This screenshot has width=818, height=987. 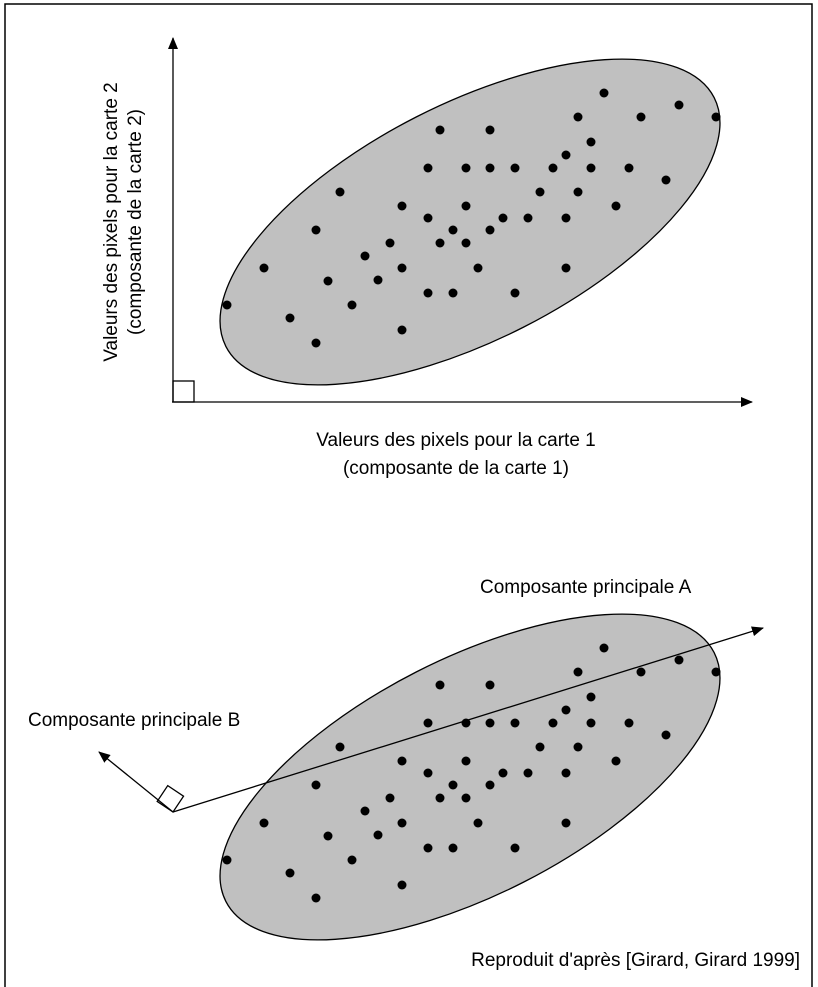 What do you see at coordinates (136, 782) in the screenshot?
I see `axis-b` at bounding box center [136, 782].